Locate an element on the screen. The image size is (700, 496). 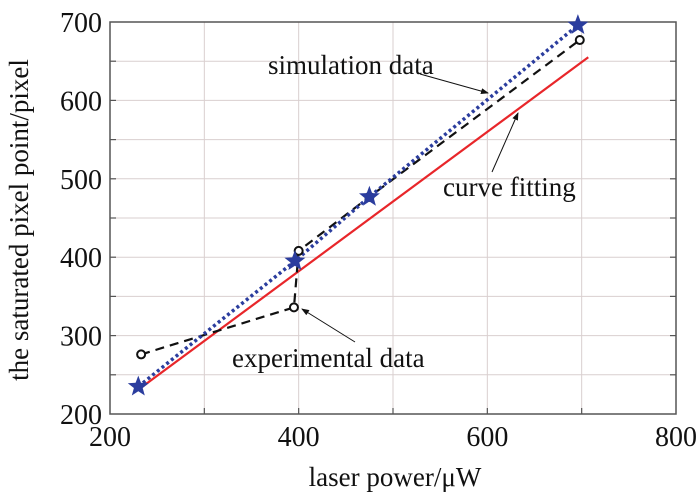
annotation-arrow-experimental is located at coordinates (328, 325).